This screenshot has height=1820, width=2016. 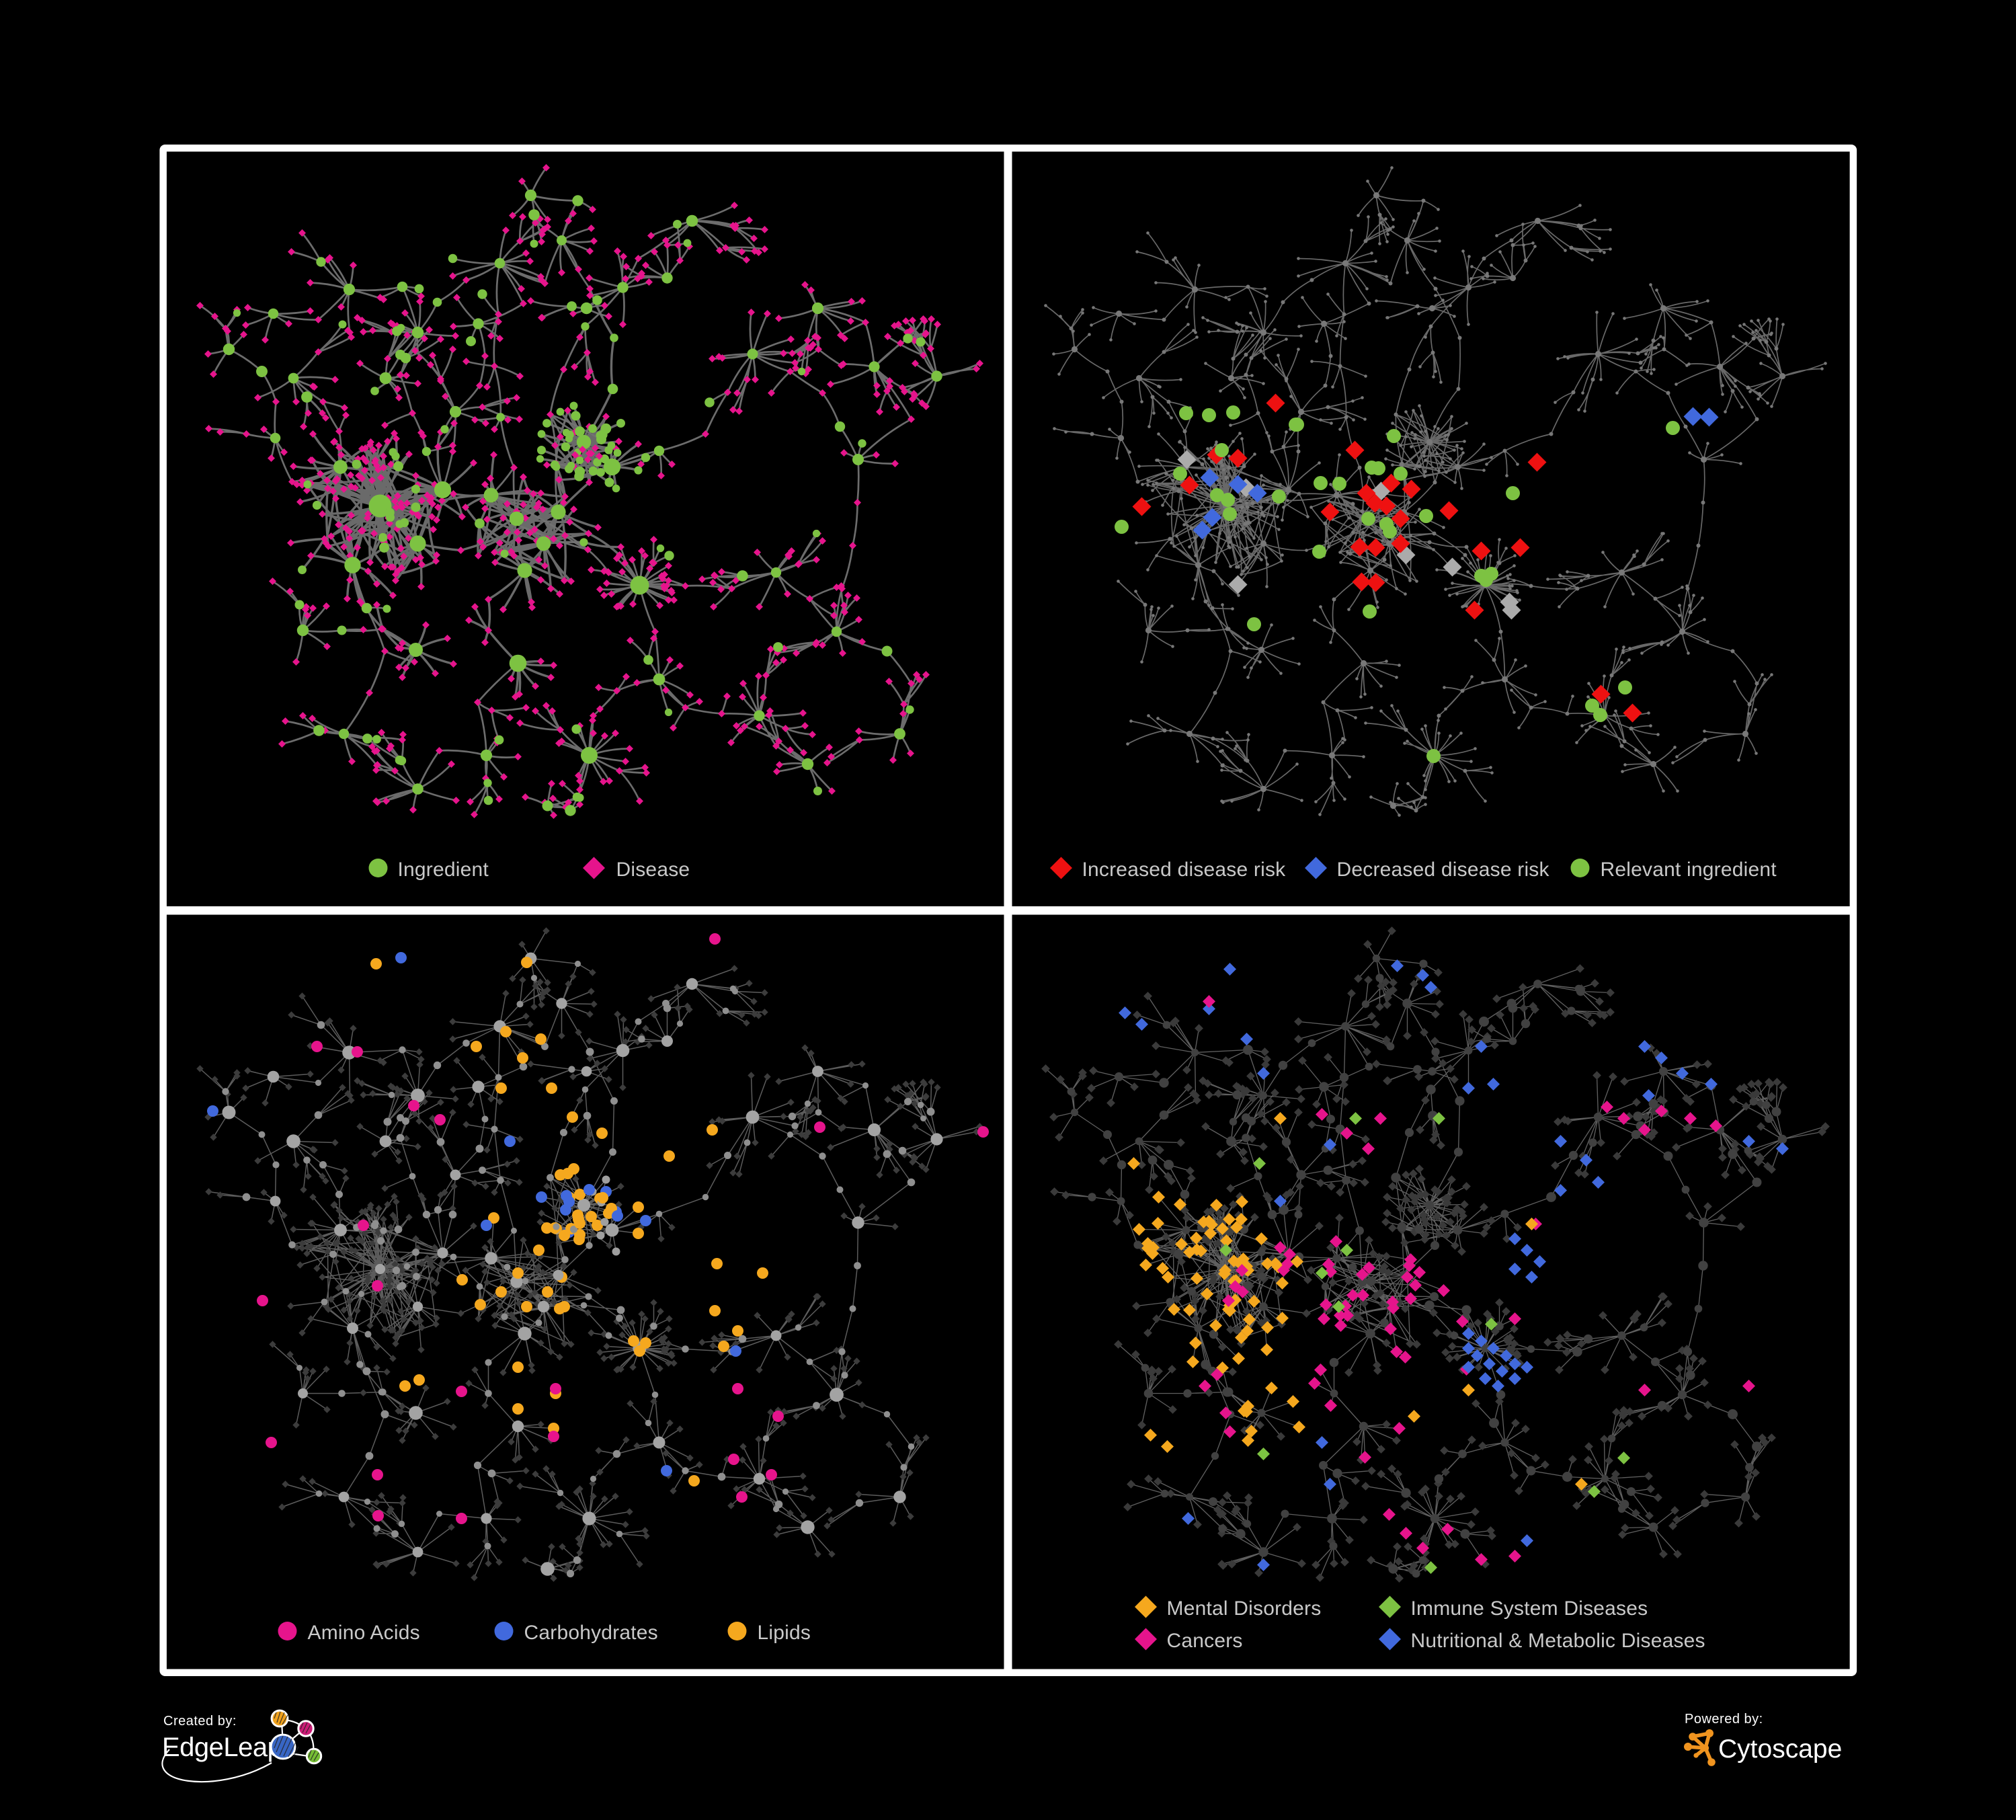 I want to click on svg-text: Cancers, so click(x=1205, y=1641).